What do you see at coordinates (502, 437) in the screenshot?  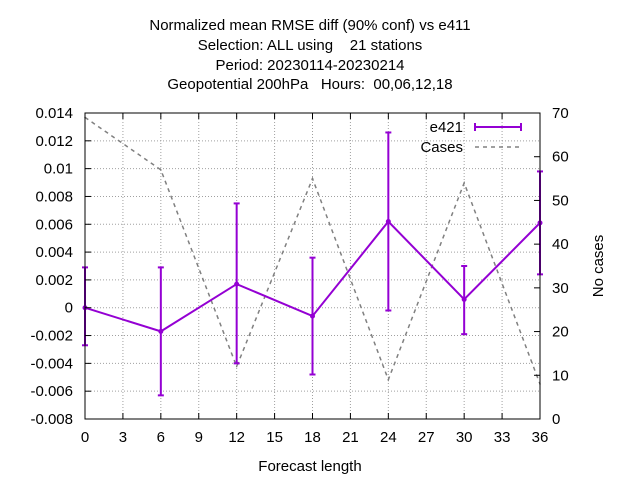 I see `x-tick-label: 33` at bounding box center [502, 437].